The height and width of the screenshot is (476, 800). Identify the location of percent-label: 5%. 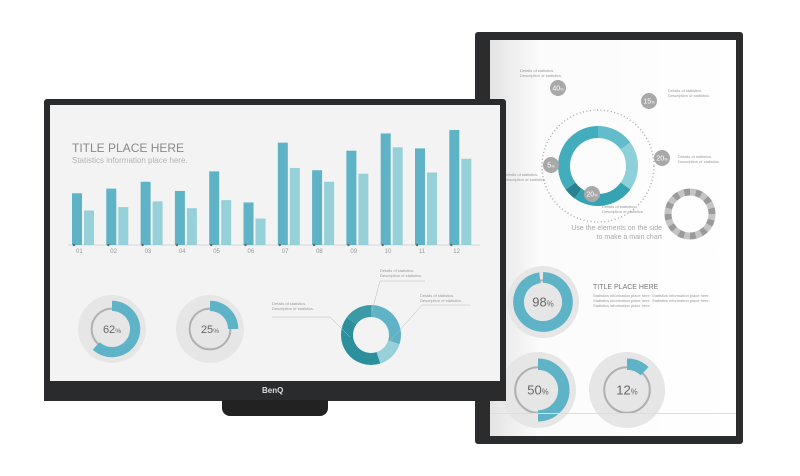
(551, 166).